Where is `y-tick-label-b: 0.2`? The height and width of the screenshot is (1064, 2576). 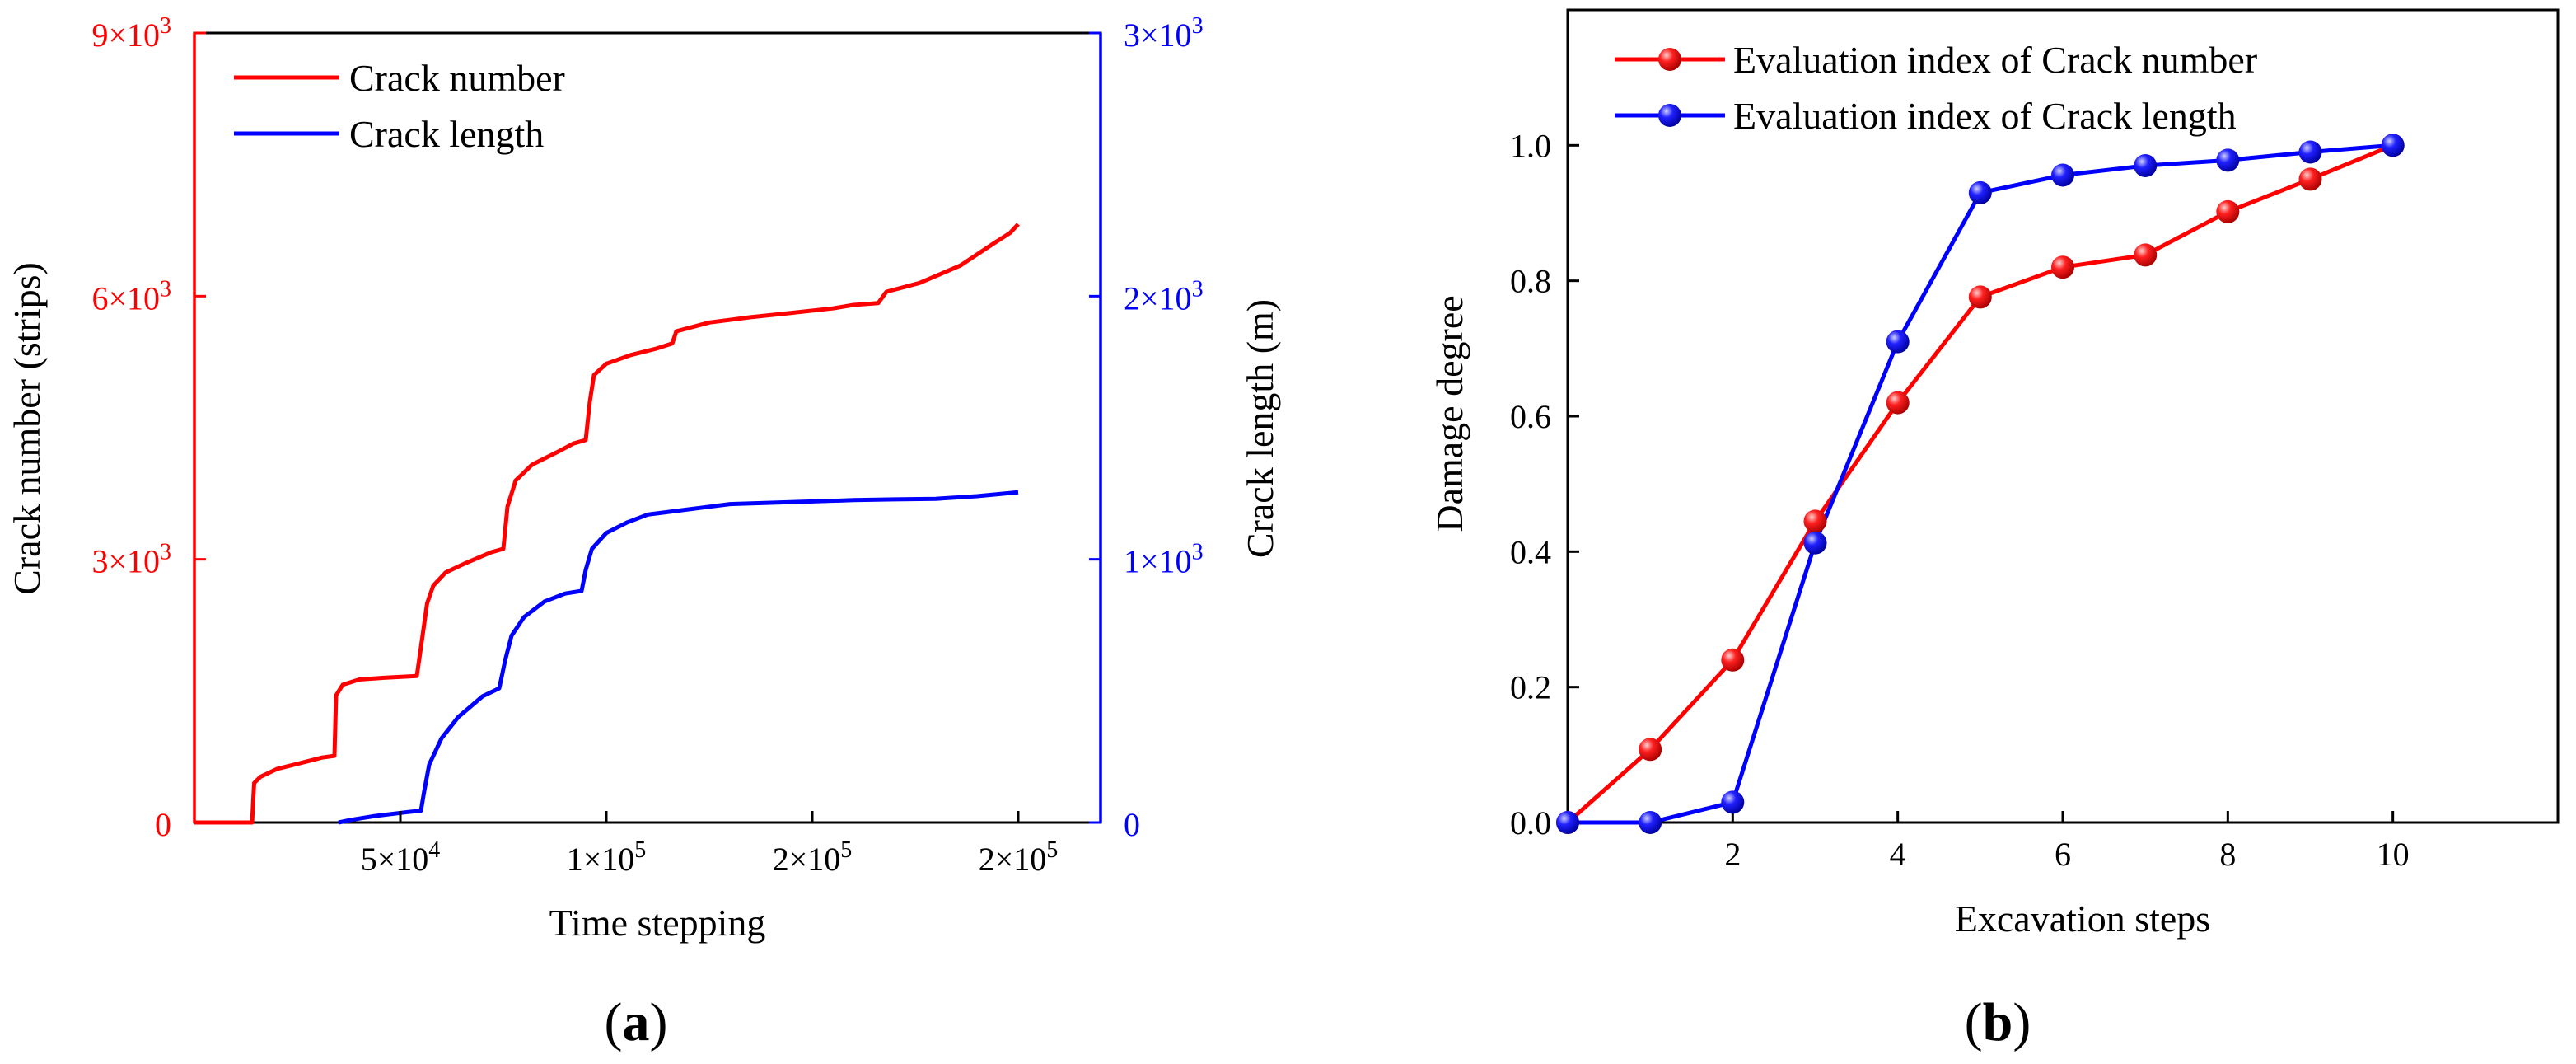 y-tick-label-b: 0.2 is located at coordinates (1530, 687).